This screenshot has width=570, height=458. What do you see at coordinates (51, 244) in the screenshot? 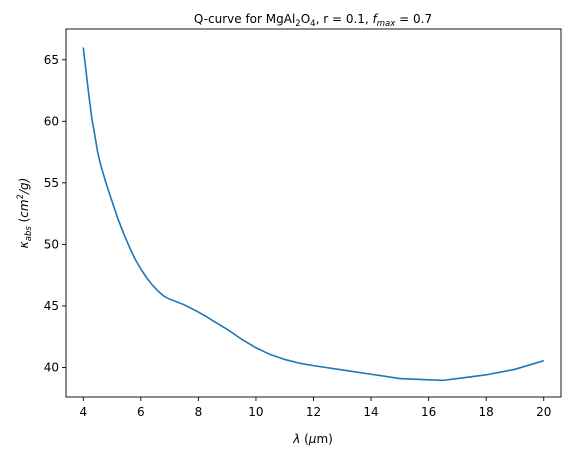
I see `y-tick-label: 50` at bounding box center [51, 244].